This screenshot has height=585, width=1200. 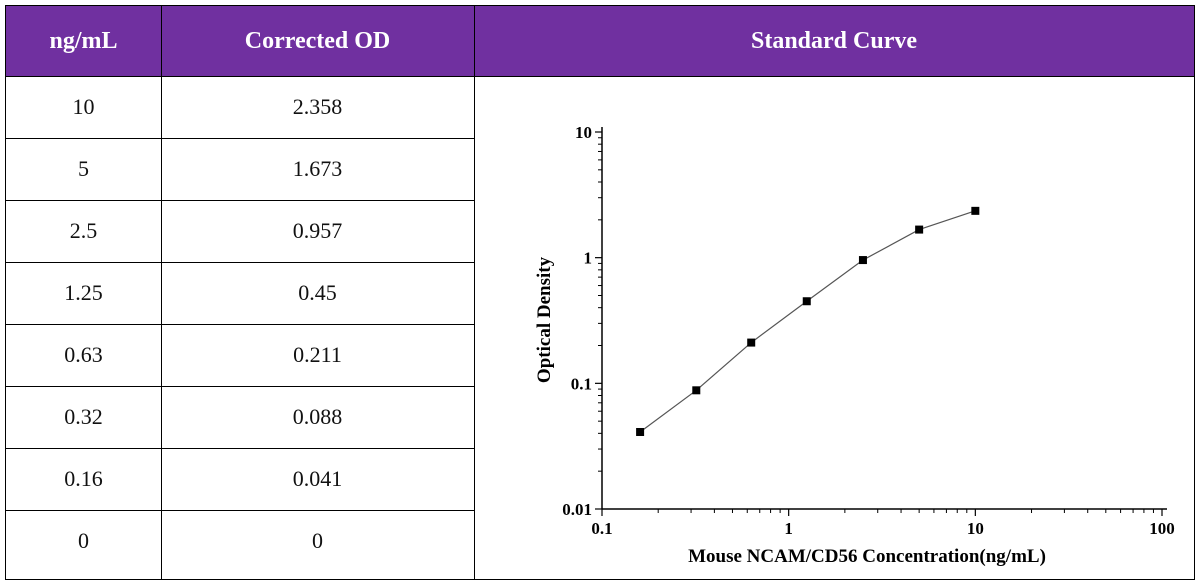 I want to click on cell-concentration: 10, so click(x=83, y=106).